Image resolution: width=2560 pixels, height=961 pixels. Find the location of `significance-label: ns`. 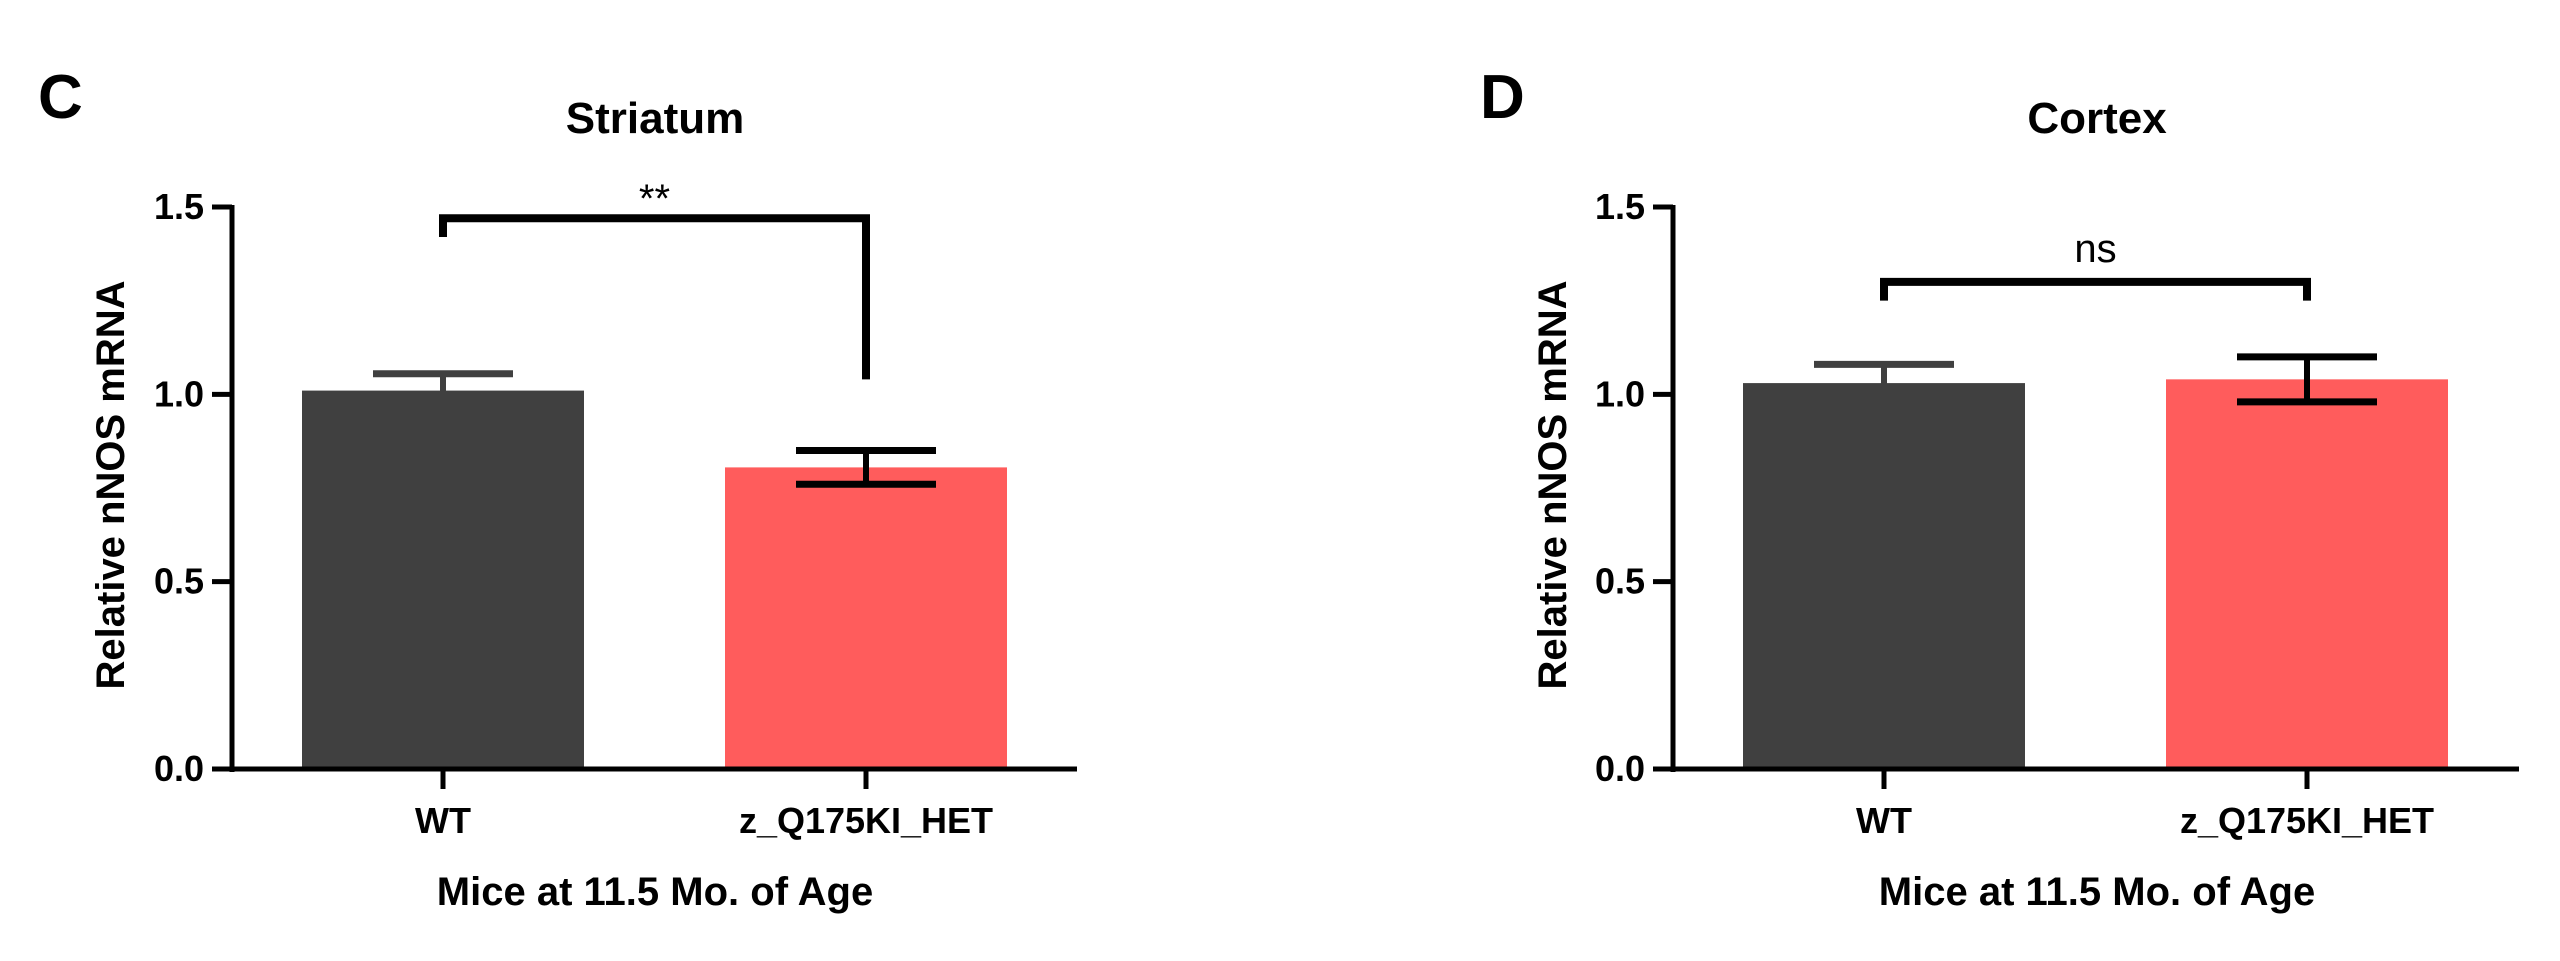

significance-label: ns is located at coordinates (2095, 249).